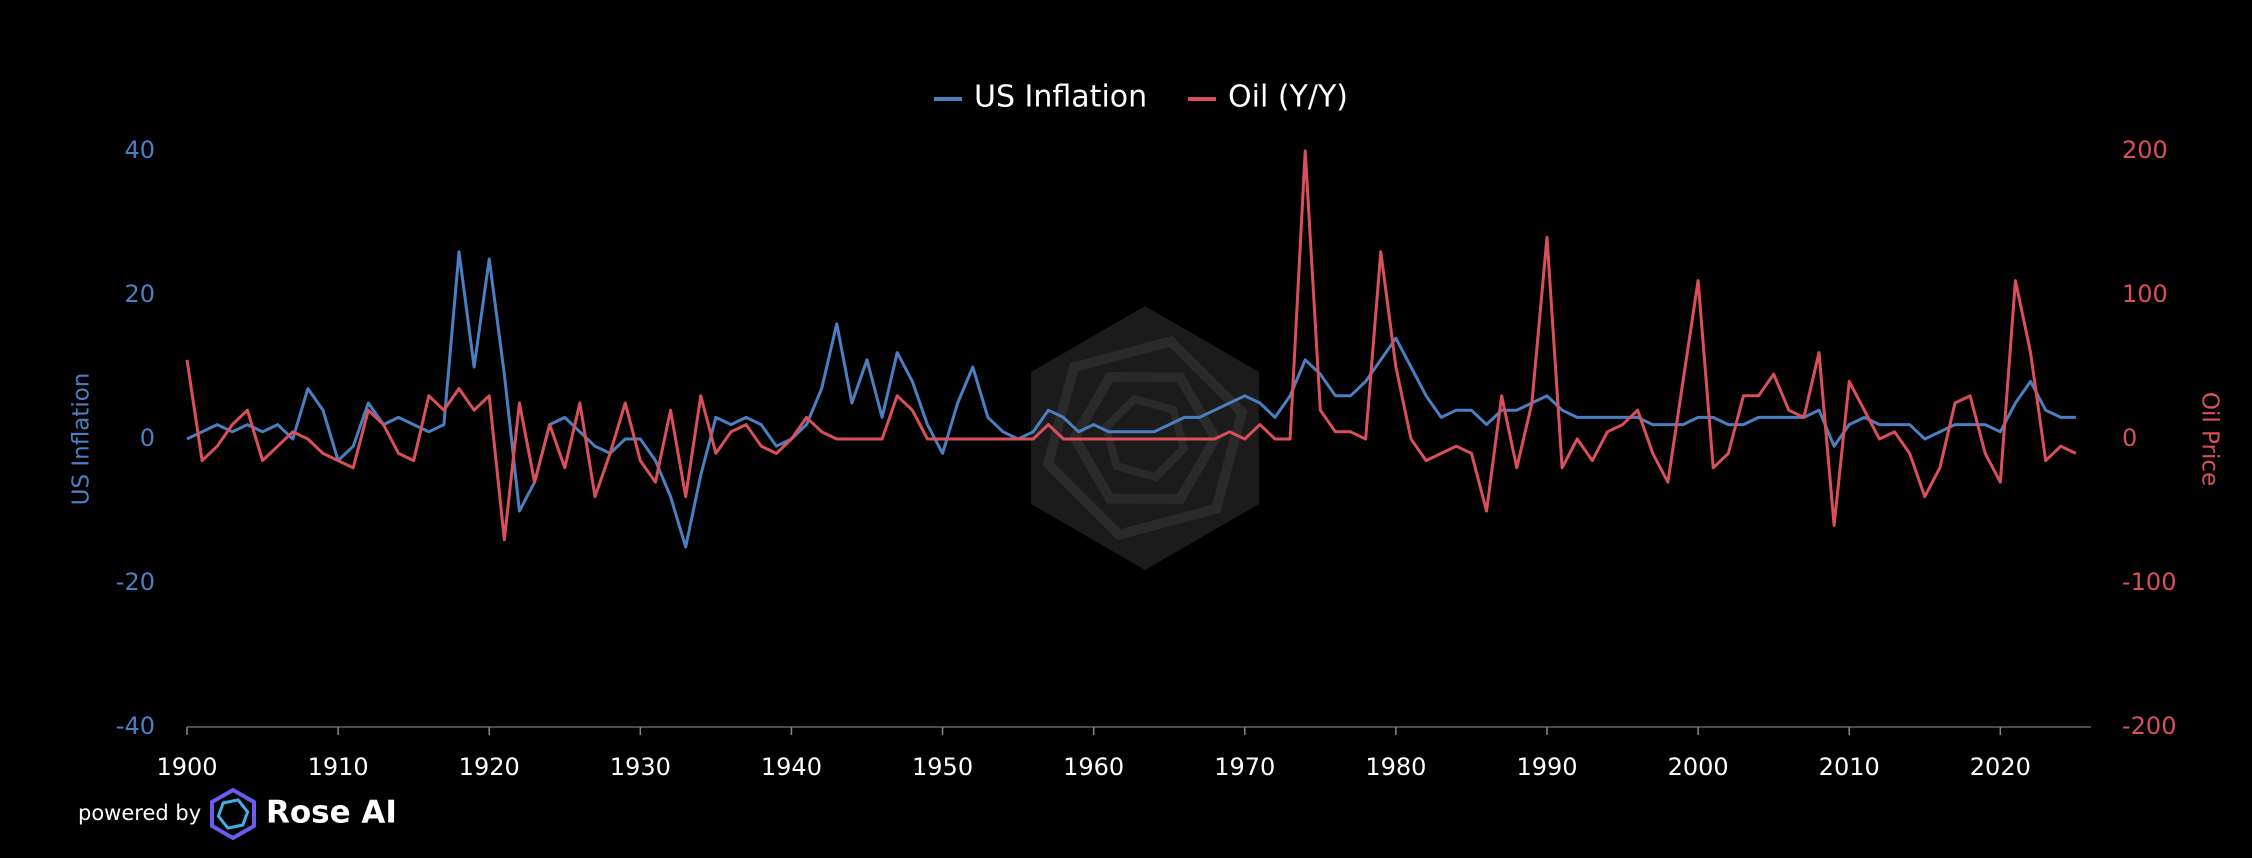  I want to click on legend-label: Oil (Y/Y), so click(1288, 97).